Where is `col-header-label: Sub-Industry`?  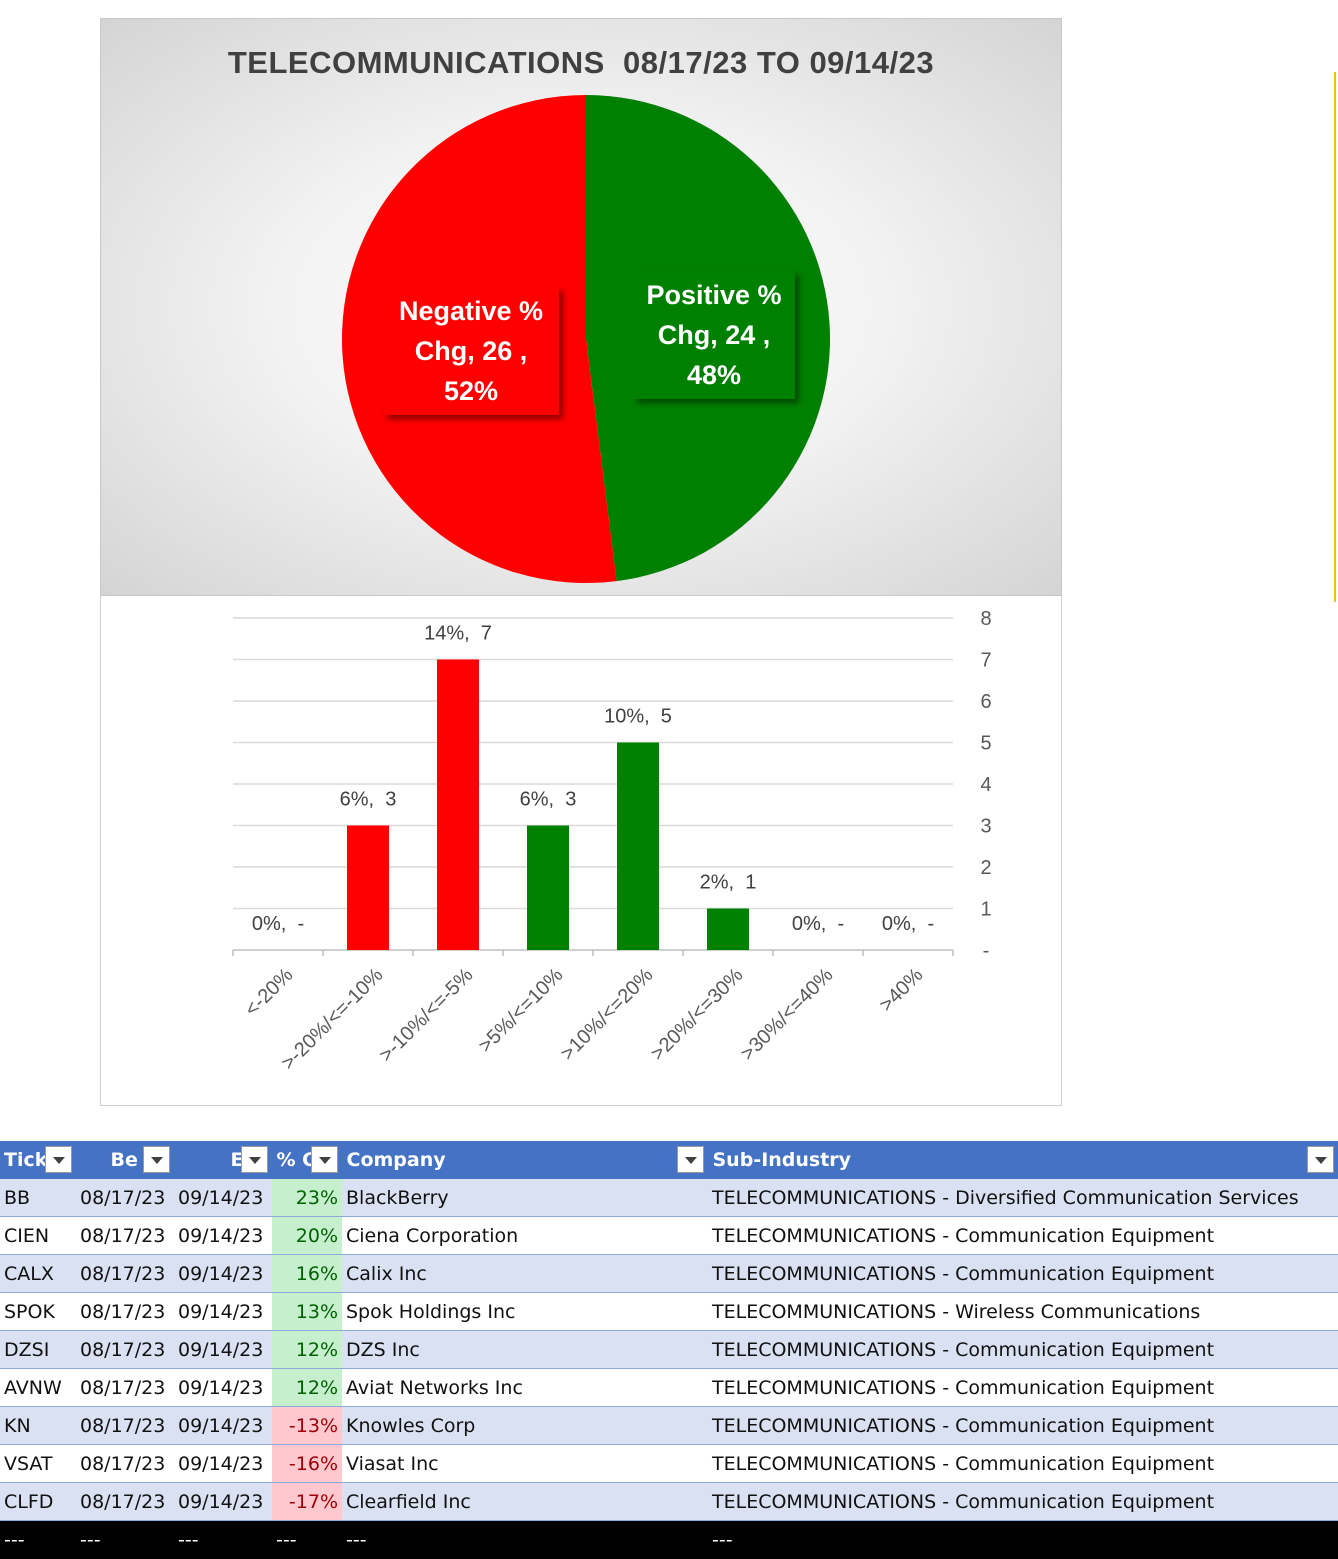
col-header-label: Sub-Industry is located at coordinates (782, 1160).